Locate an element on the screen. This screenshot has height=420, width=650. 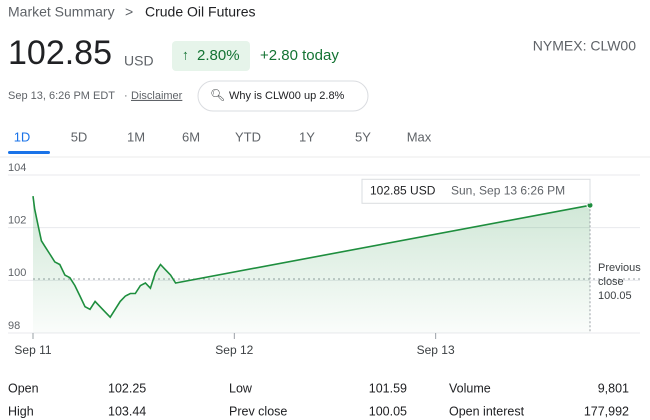
stat-value: 9,801 is located at coordinates (613, 388).